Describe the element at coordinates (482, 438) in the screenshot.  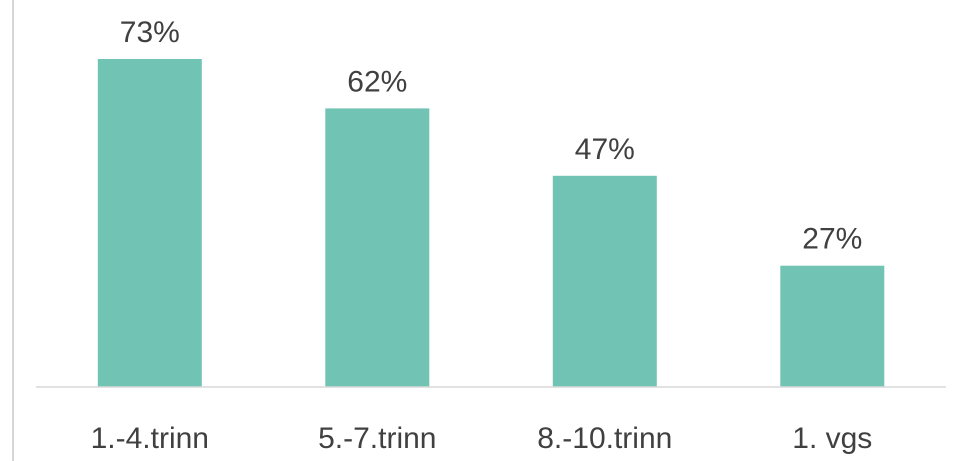
I see `x-tick-labels-group: 1.-4.trinn 5.-7.trinn 8.-10.trinn 1. vgs` at that location.